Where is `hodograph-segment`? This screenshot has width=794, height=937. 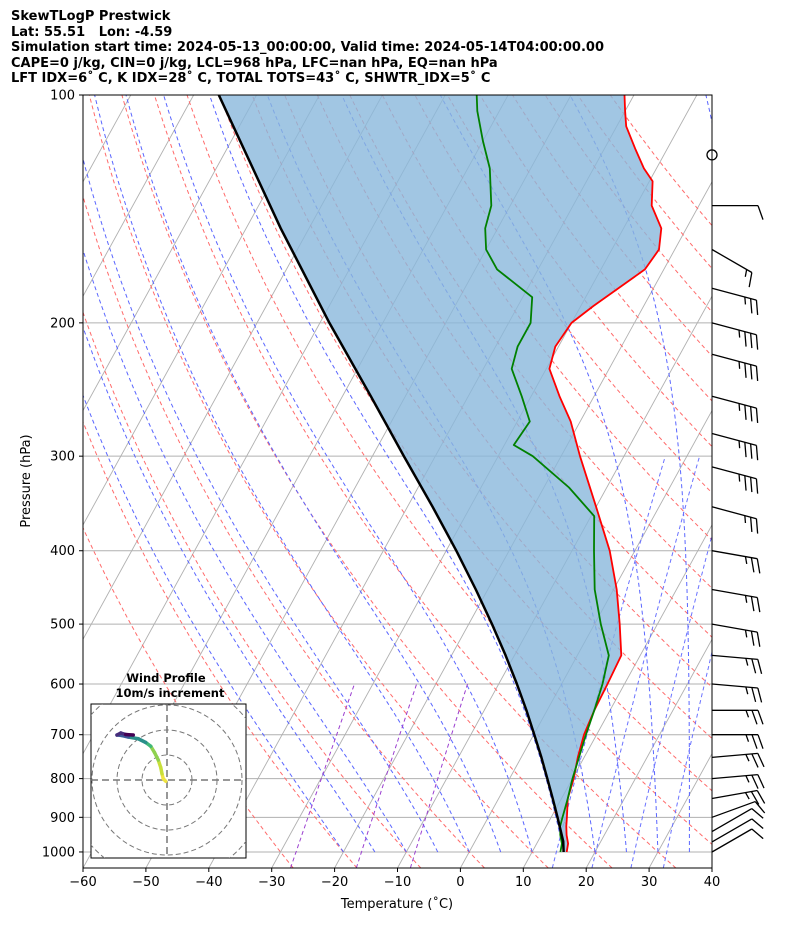 hodograph-segment is located at coordinates (129, 734).